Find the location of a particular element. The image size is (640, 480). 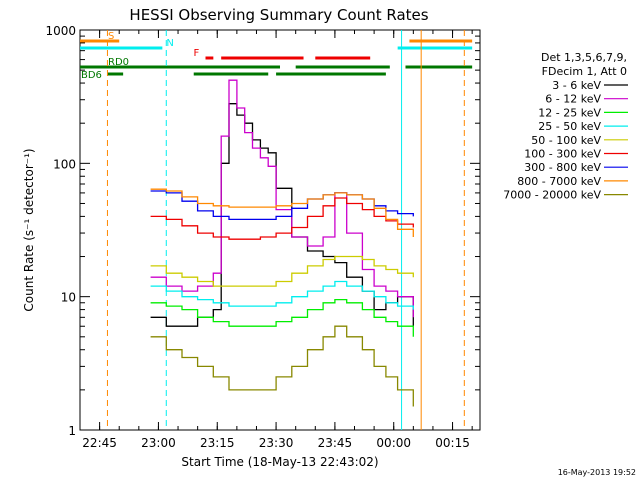

flag-bar-label: S is located at coordinates (111, 36).